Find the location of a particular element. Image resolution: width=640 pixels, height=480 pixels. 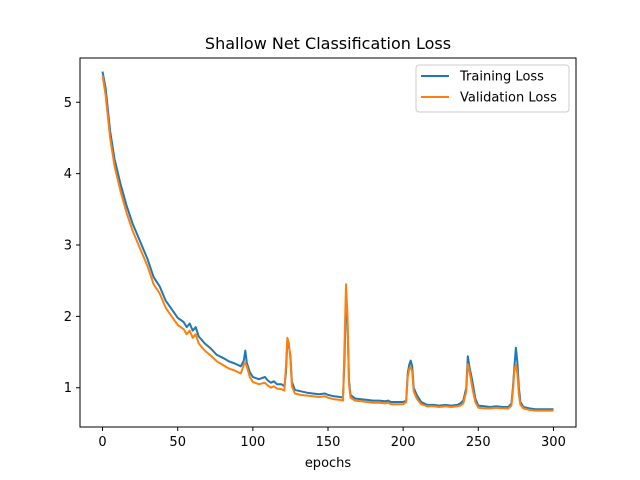

legend-label-training-loss: Training Loss is located at coordinates (501, 77).